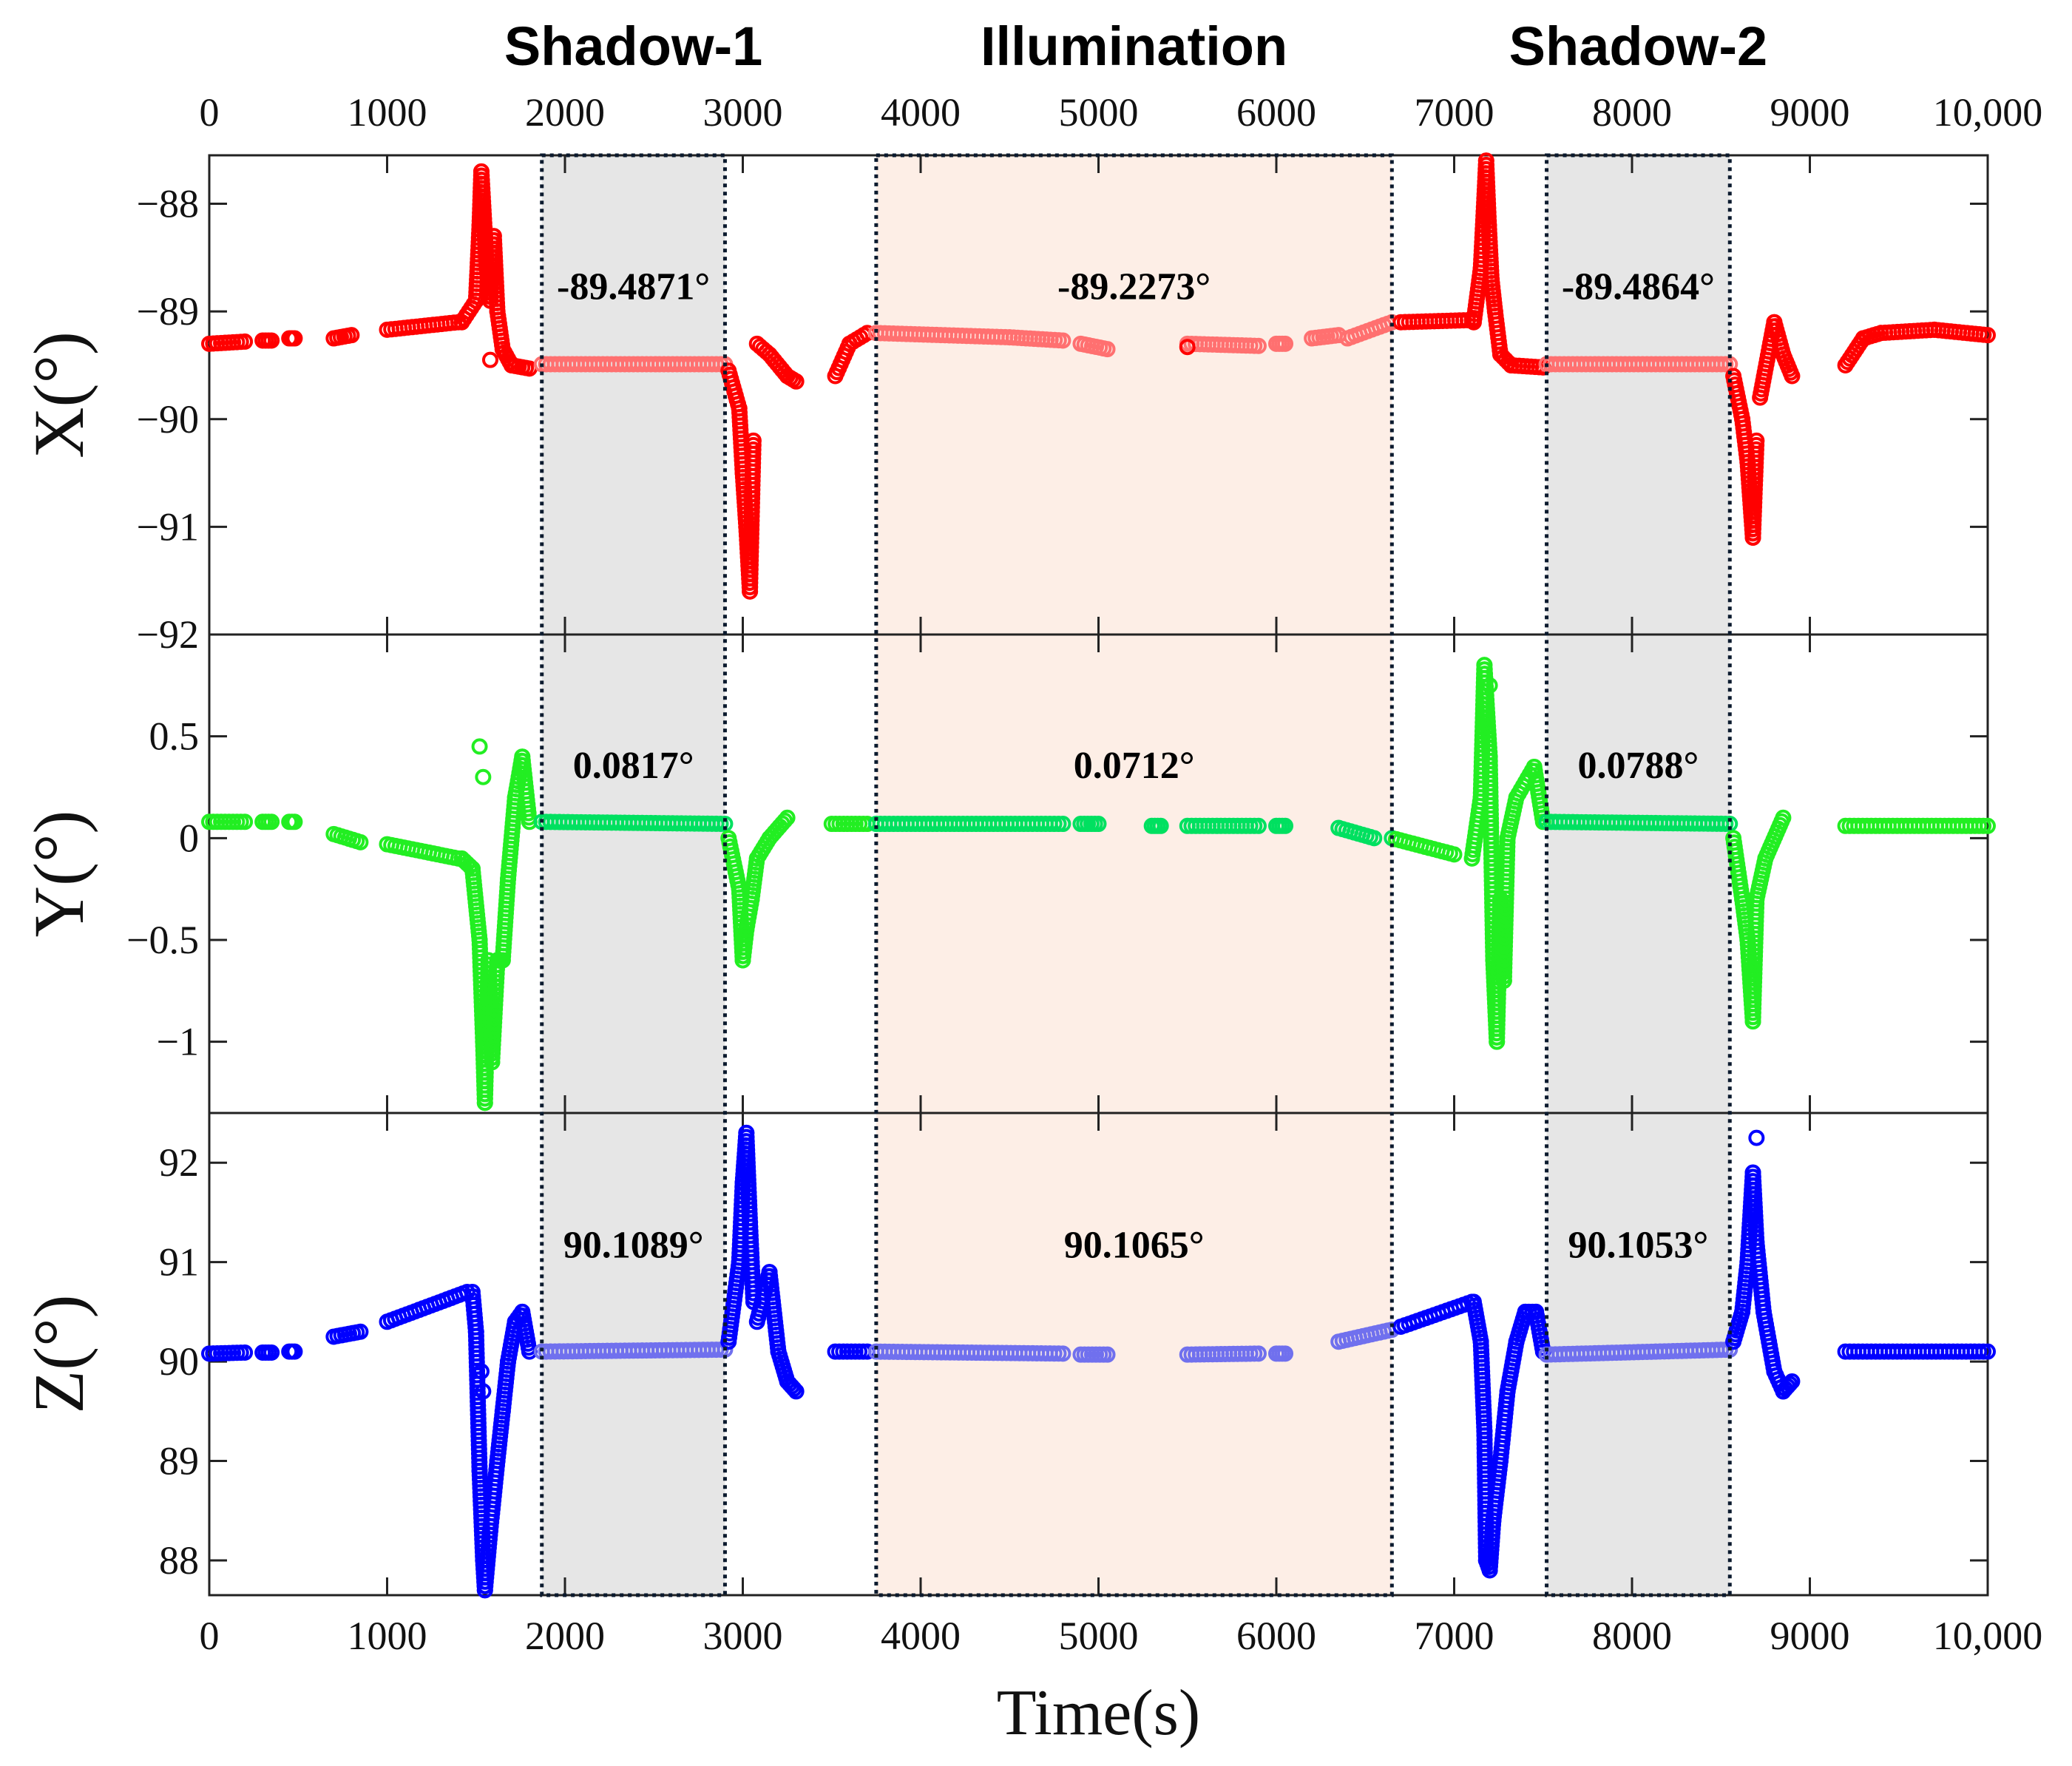  What do you see at coordinates (1187, 347) in the screenshot?
I see `outlier-point-x` at bounding box center [1187, 347].